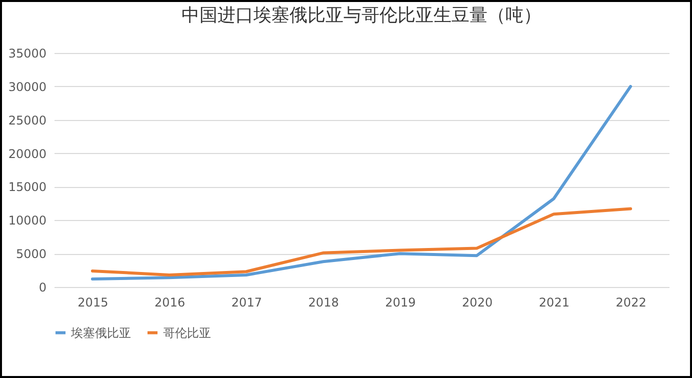 The width and height of the screenshot is (692, 378). I want to click on chart-title: 中国进口埃塞俄比亚与哥伦比亚生豆量（吨）, so click(362, 15).